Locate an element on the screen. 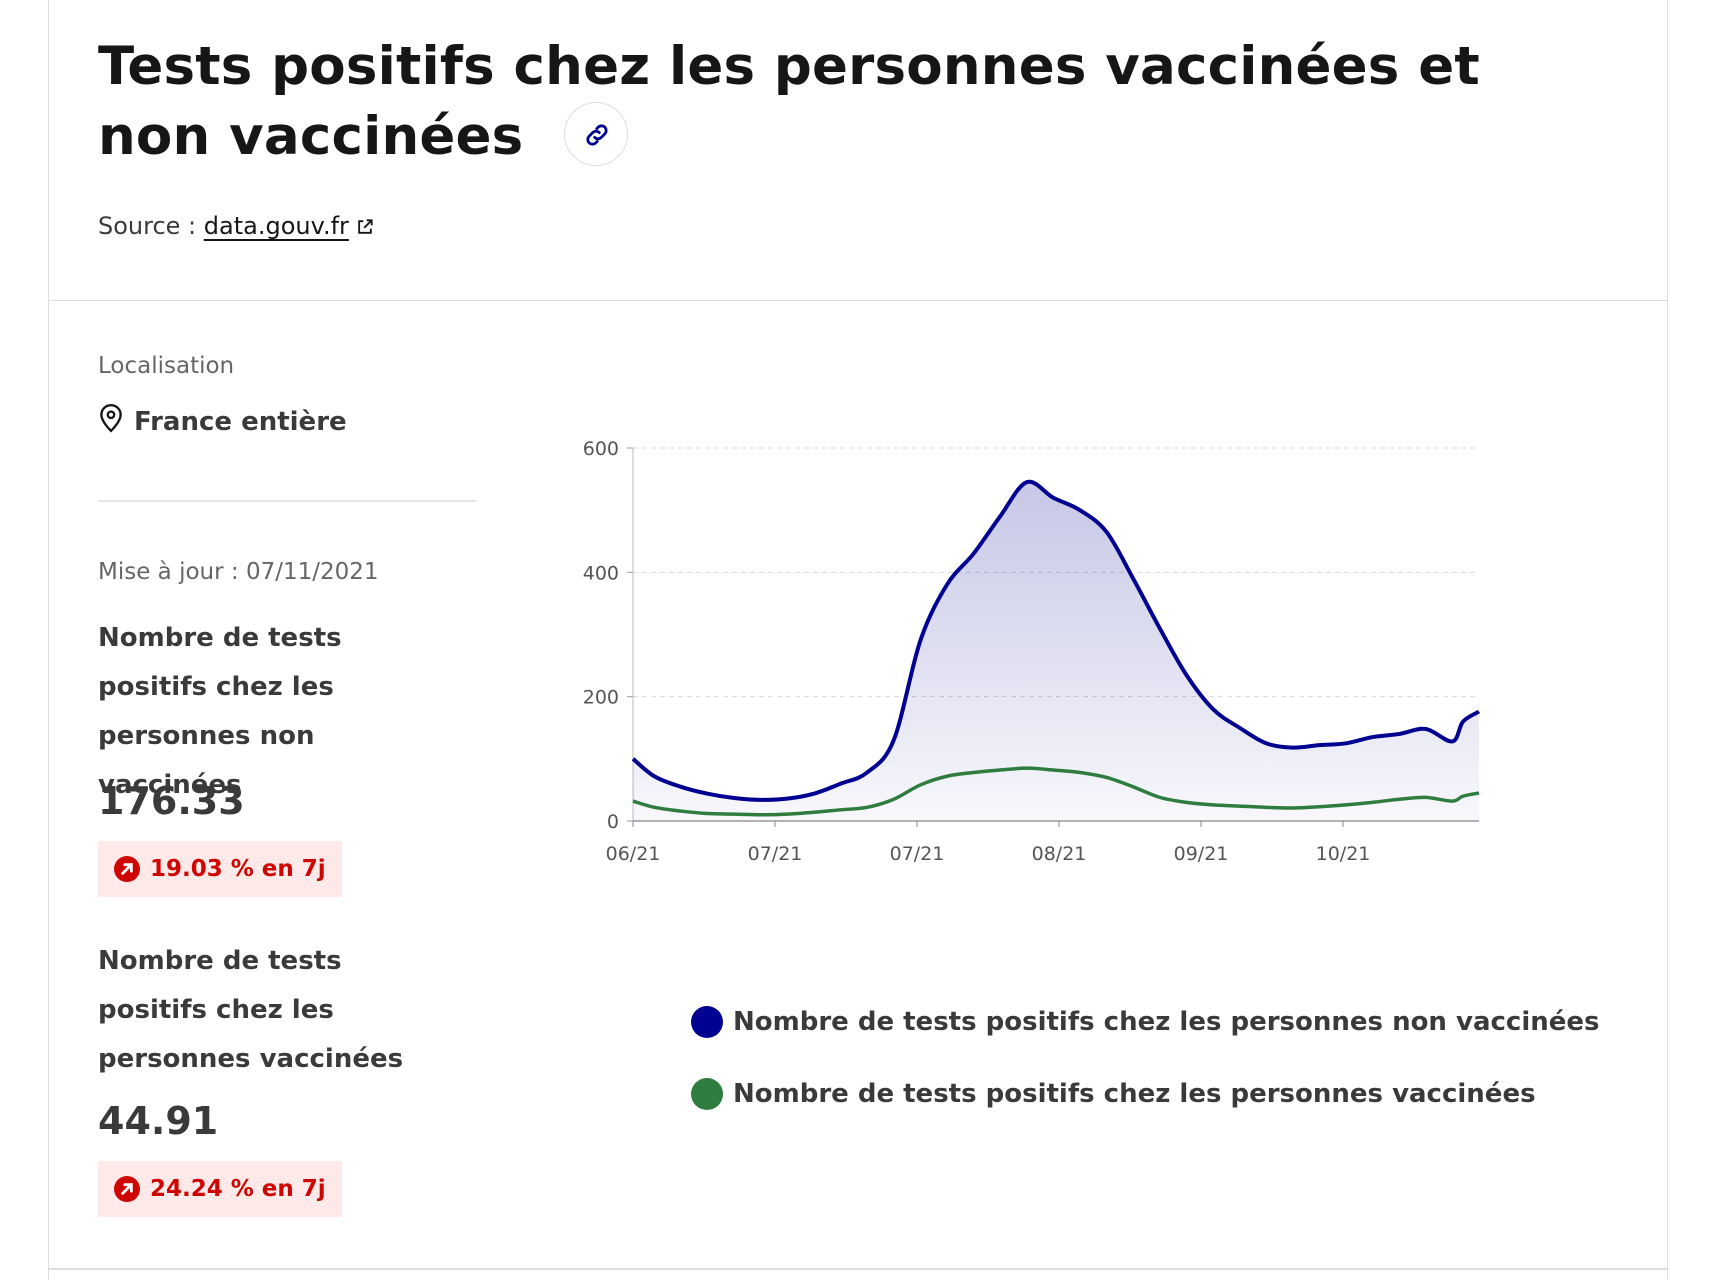  x-tick-label: 06/21 is located at coordinates (633, 854).